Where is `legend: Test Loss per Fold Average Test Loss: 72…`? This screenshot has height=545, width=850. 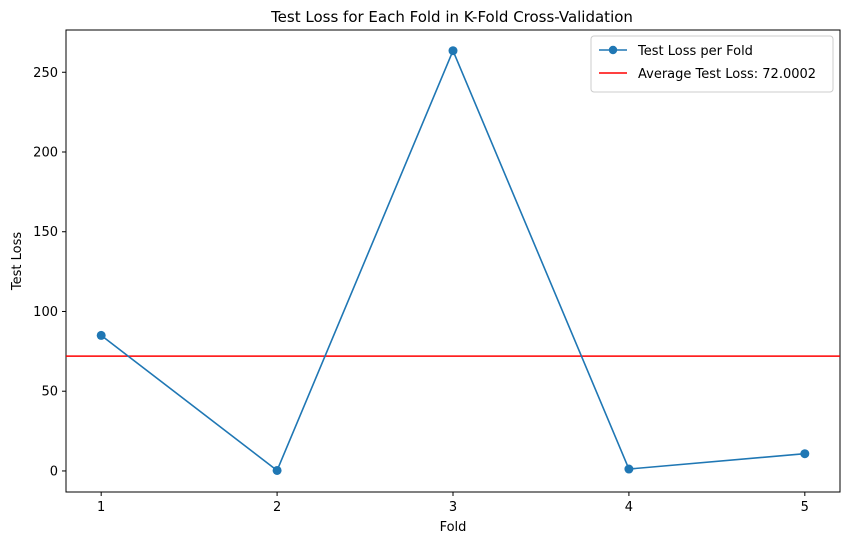
legend: Test Loss per Fold Average Test Loss: 72… is located at coordinates (712, 64).